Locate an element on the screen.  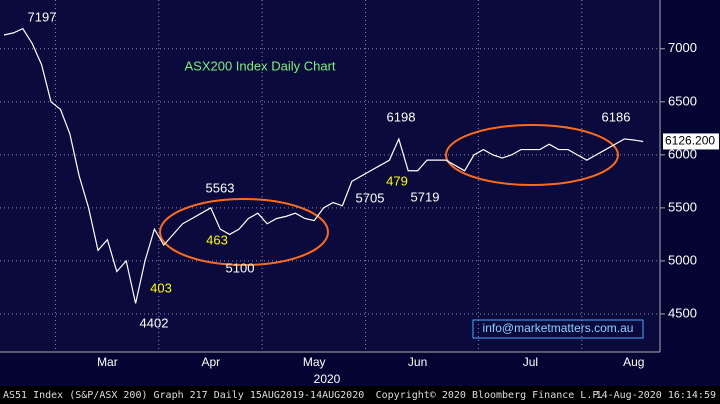
x-tick-label: May is located at coordinates (314, 362).